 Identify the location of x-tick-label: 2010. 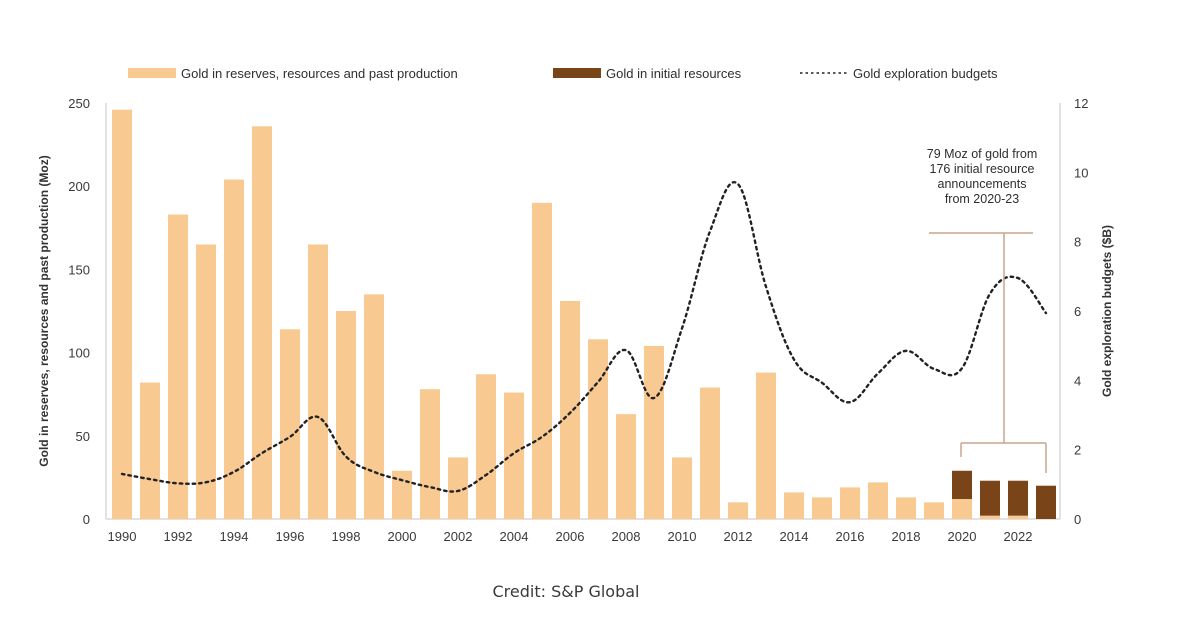
(682, 536).